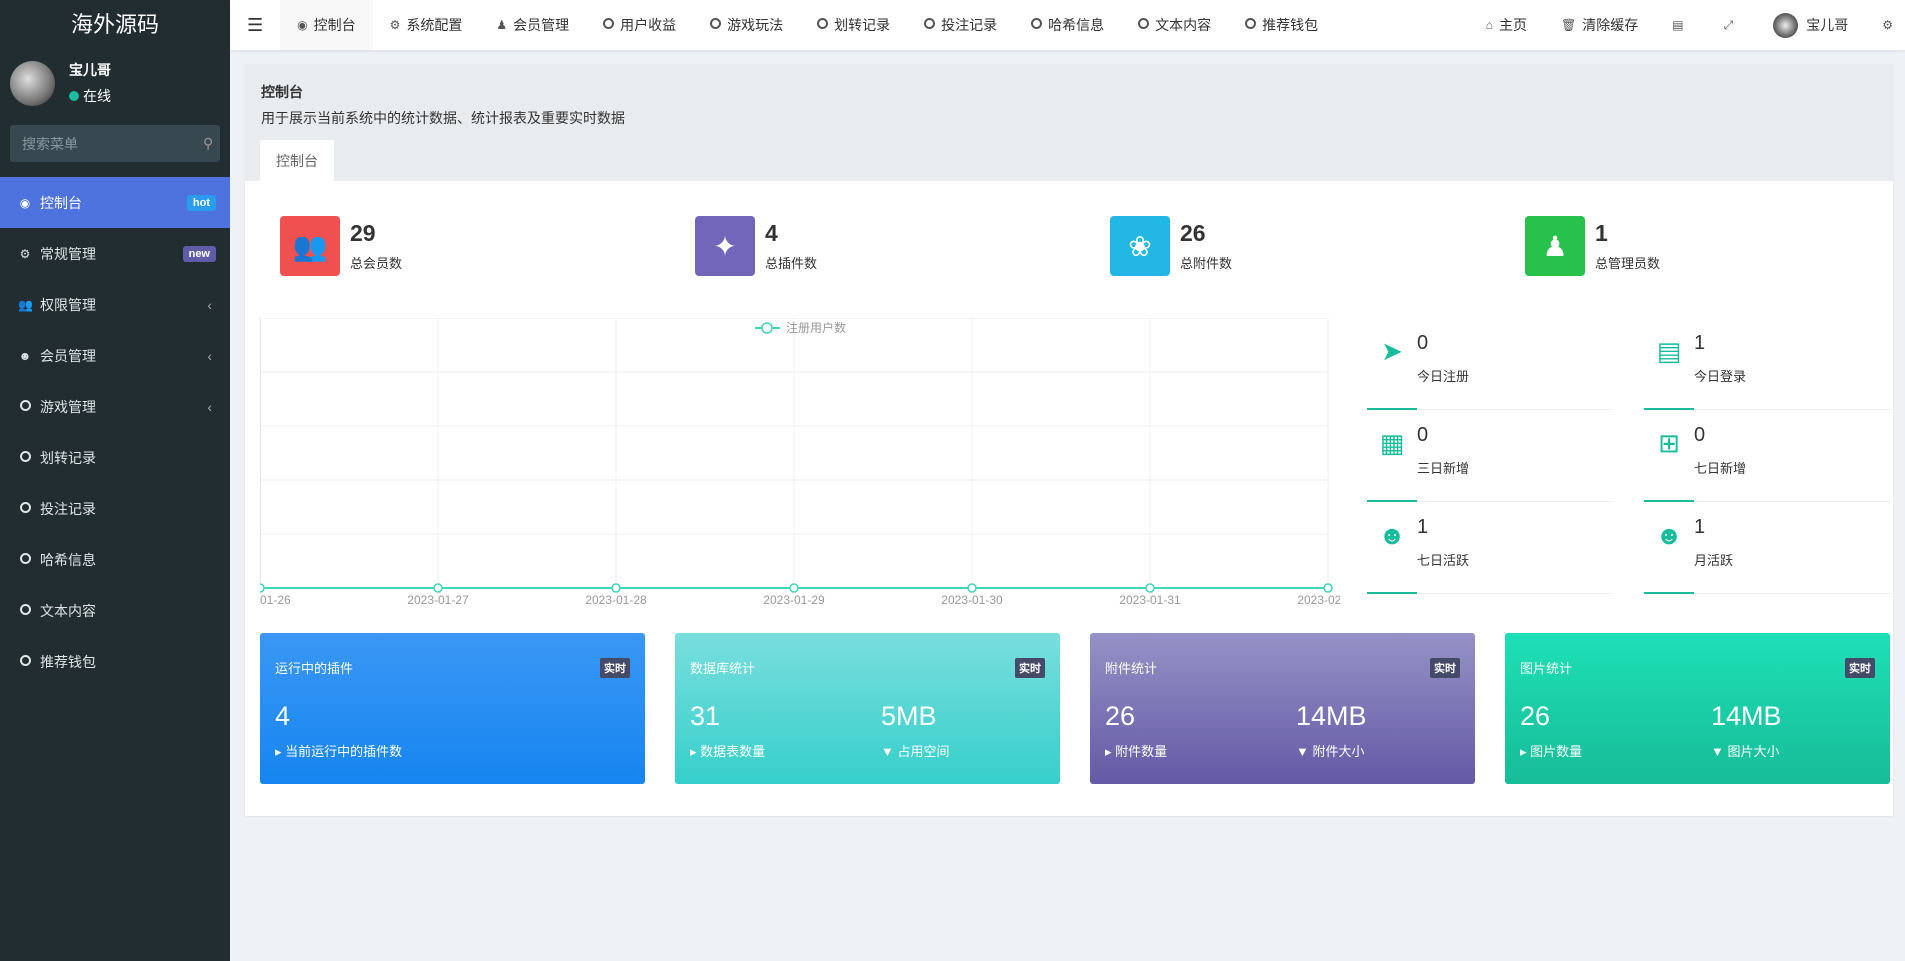  Describe the element at coordinates (115, 355) in the screenshot. I see `sidebar-item: ☻ 会员管理 ‹` at that location.